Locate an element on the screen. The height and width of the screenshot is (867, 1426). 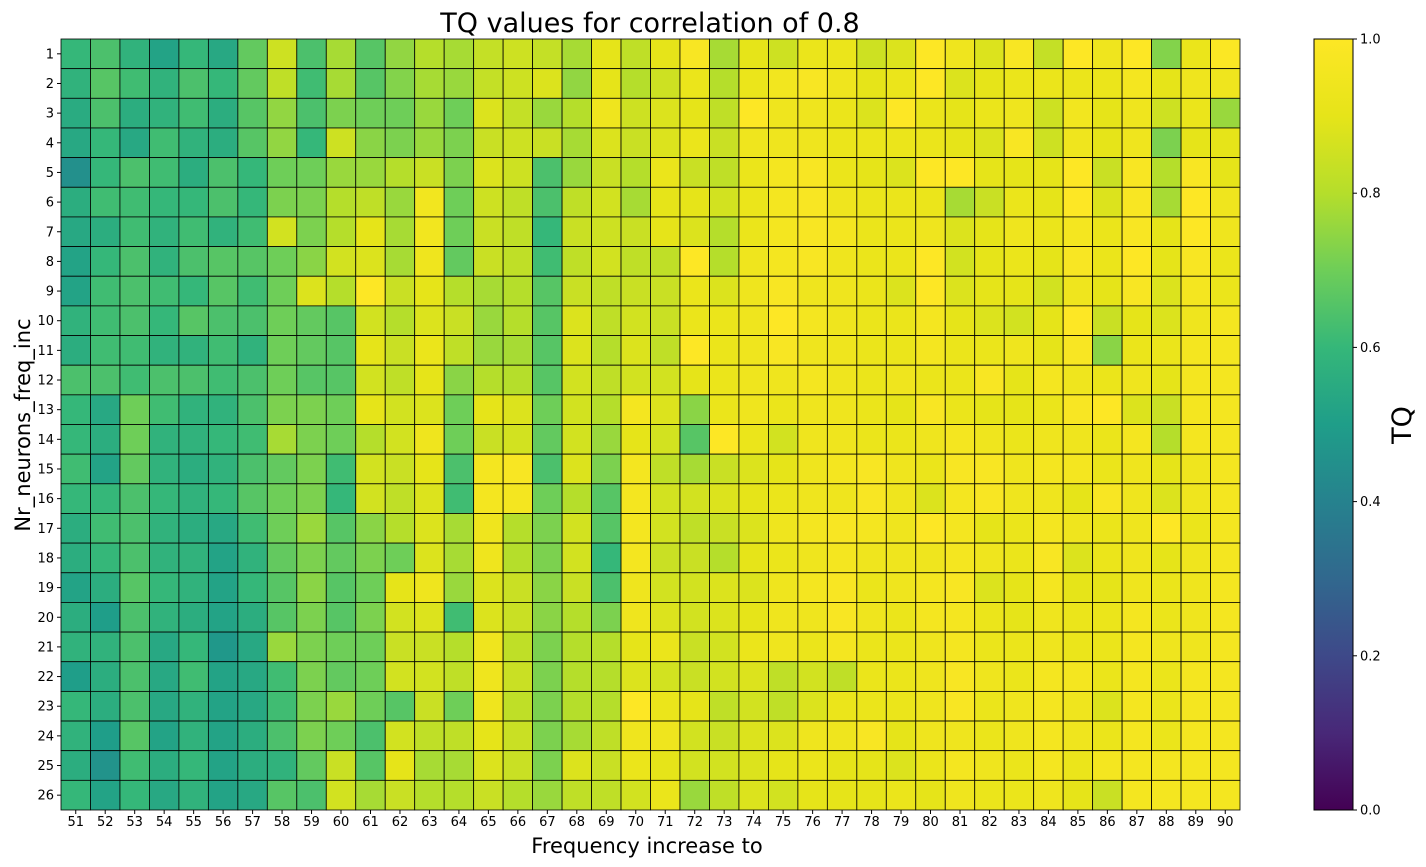
y-tick-label: 26 is located at coordinates (45, 796).